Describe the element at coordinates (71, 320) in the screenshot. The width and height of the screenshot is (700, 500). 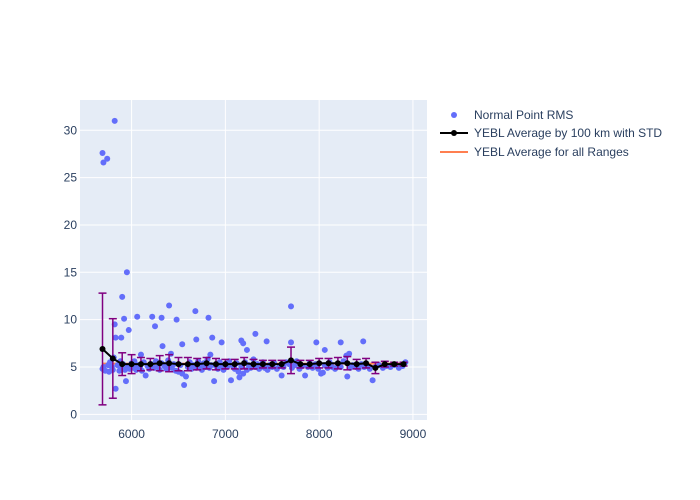
I see `y-tick-label: 10` at that location.